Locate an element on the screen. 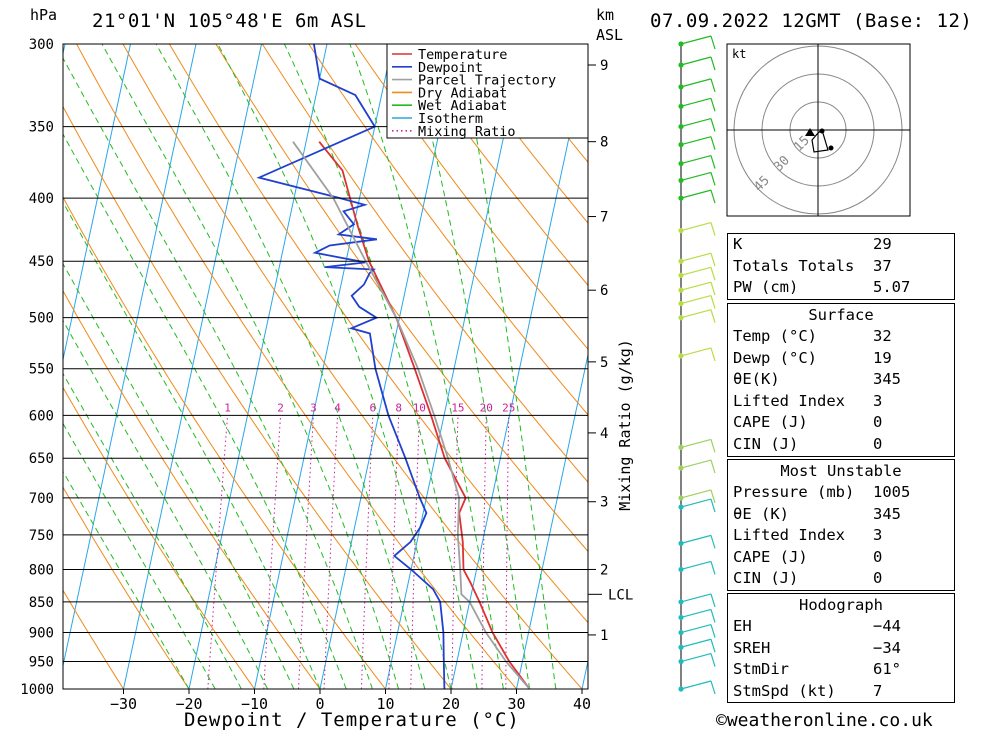 This screenshot has height=733, width=1000. pressure-tick-label: 750 is located at coordinates (41, 536).